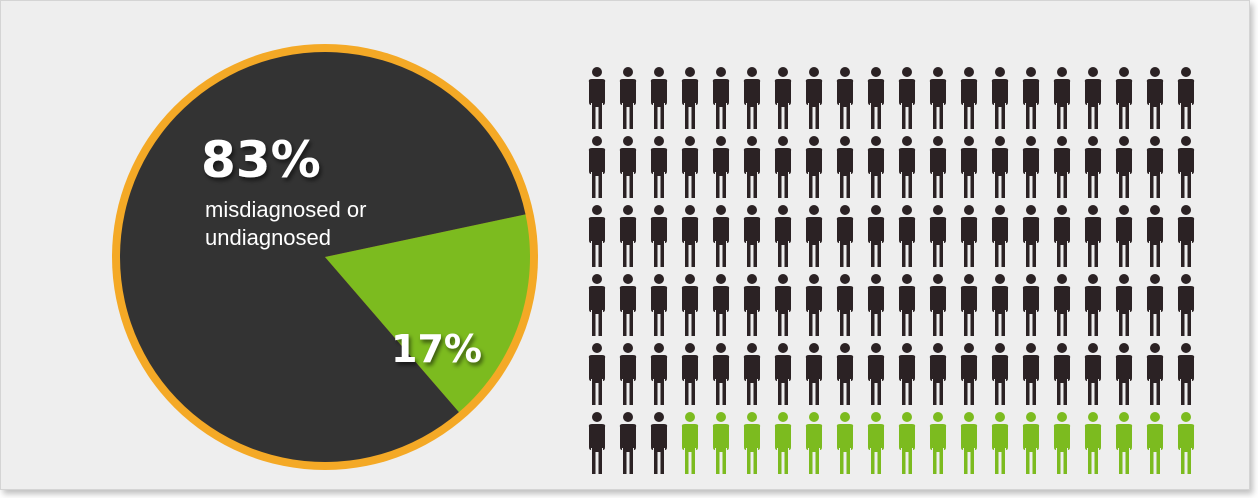 This screenshot has height=498, width=1258. I want to click on slice-label-line-2: undiagnosed, so click(268, 237).